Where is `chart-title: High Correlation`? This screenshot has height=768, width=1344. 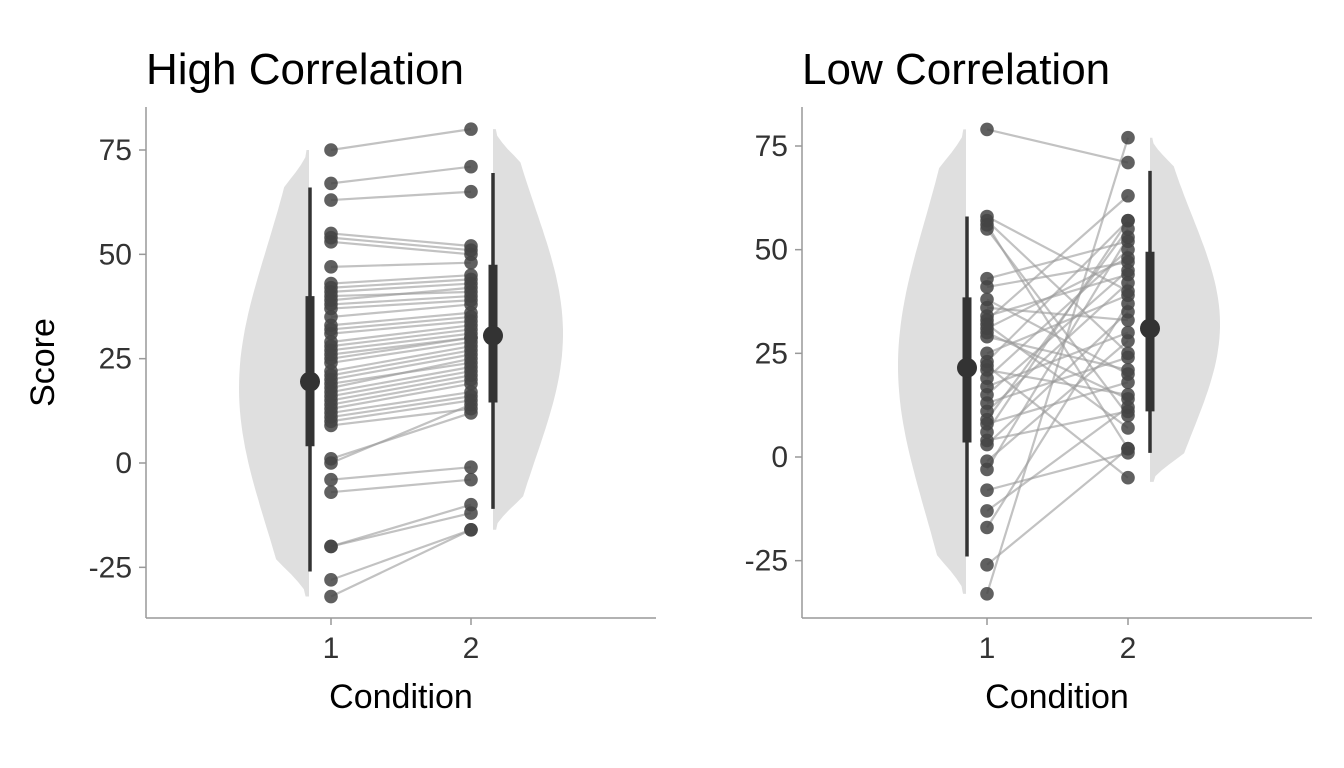 chart-title: High Correlation is located at coordinates (305, 69).